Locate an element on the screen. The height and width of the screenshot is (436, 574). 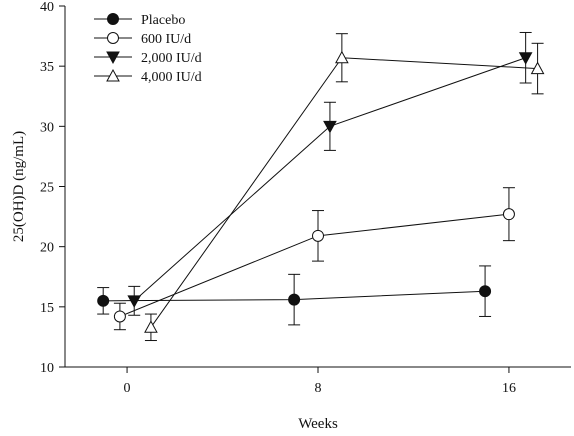
y-tick-label: 35 is located at coordinates (47, 67).